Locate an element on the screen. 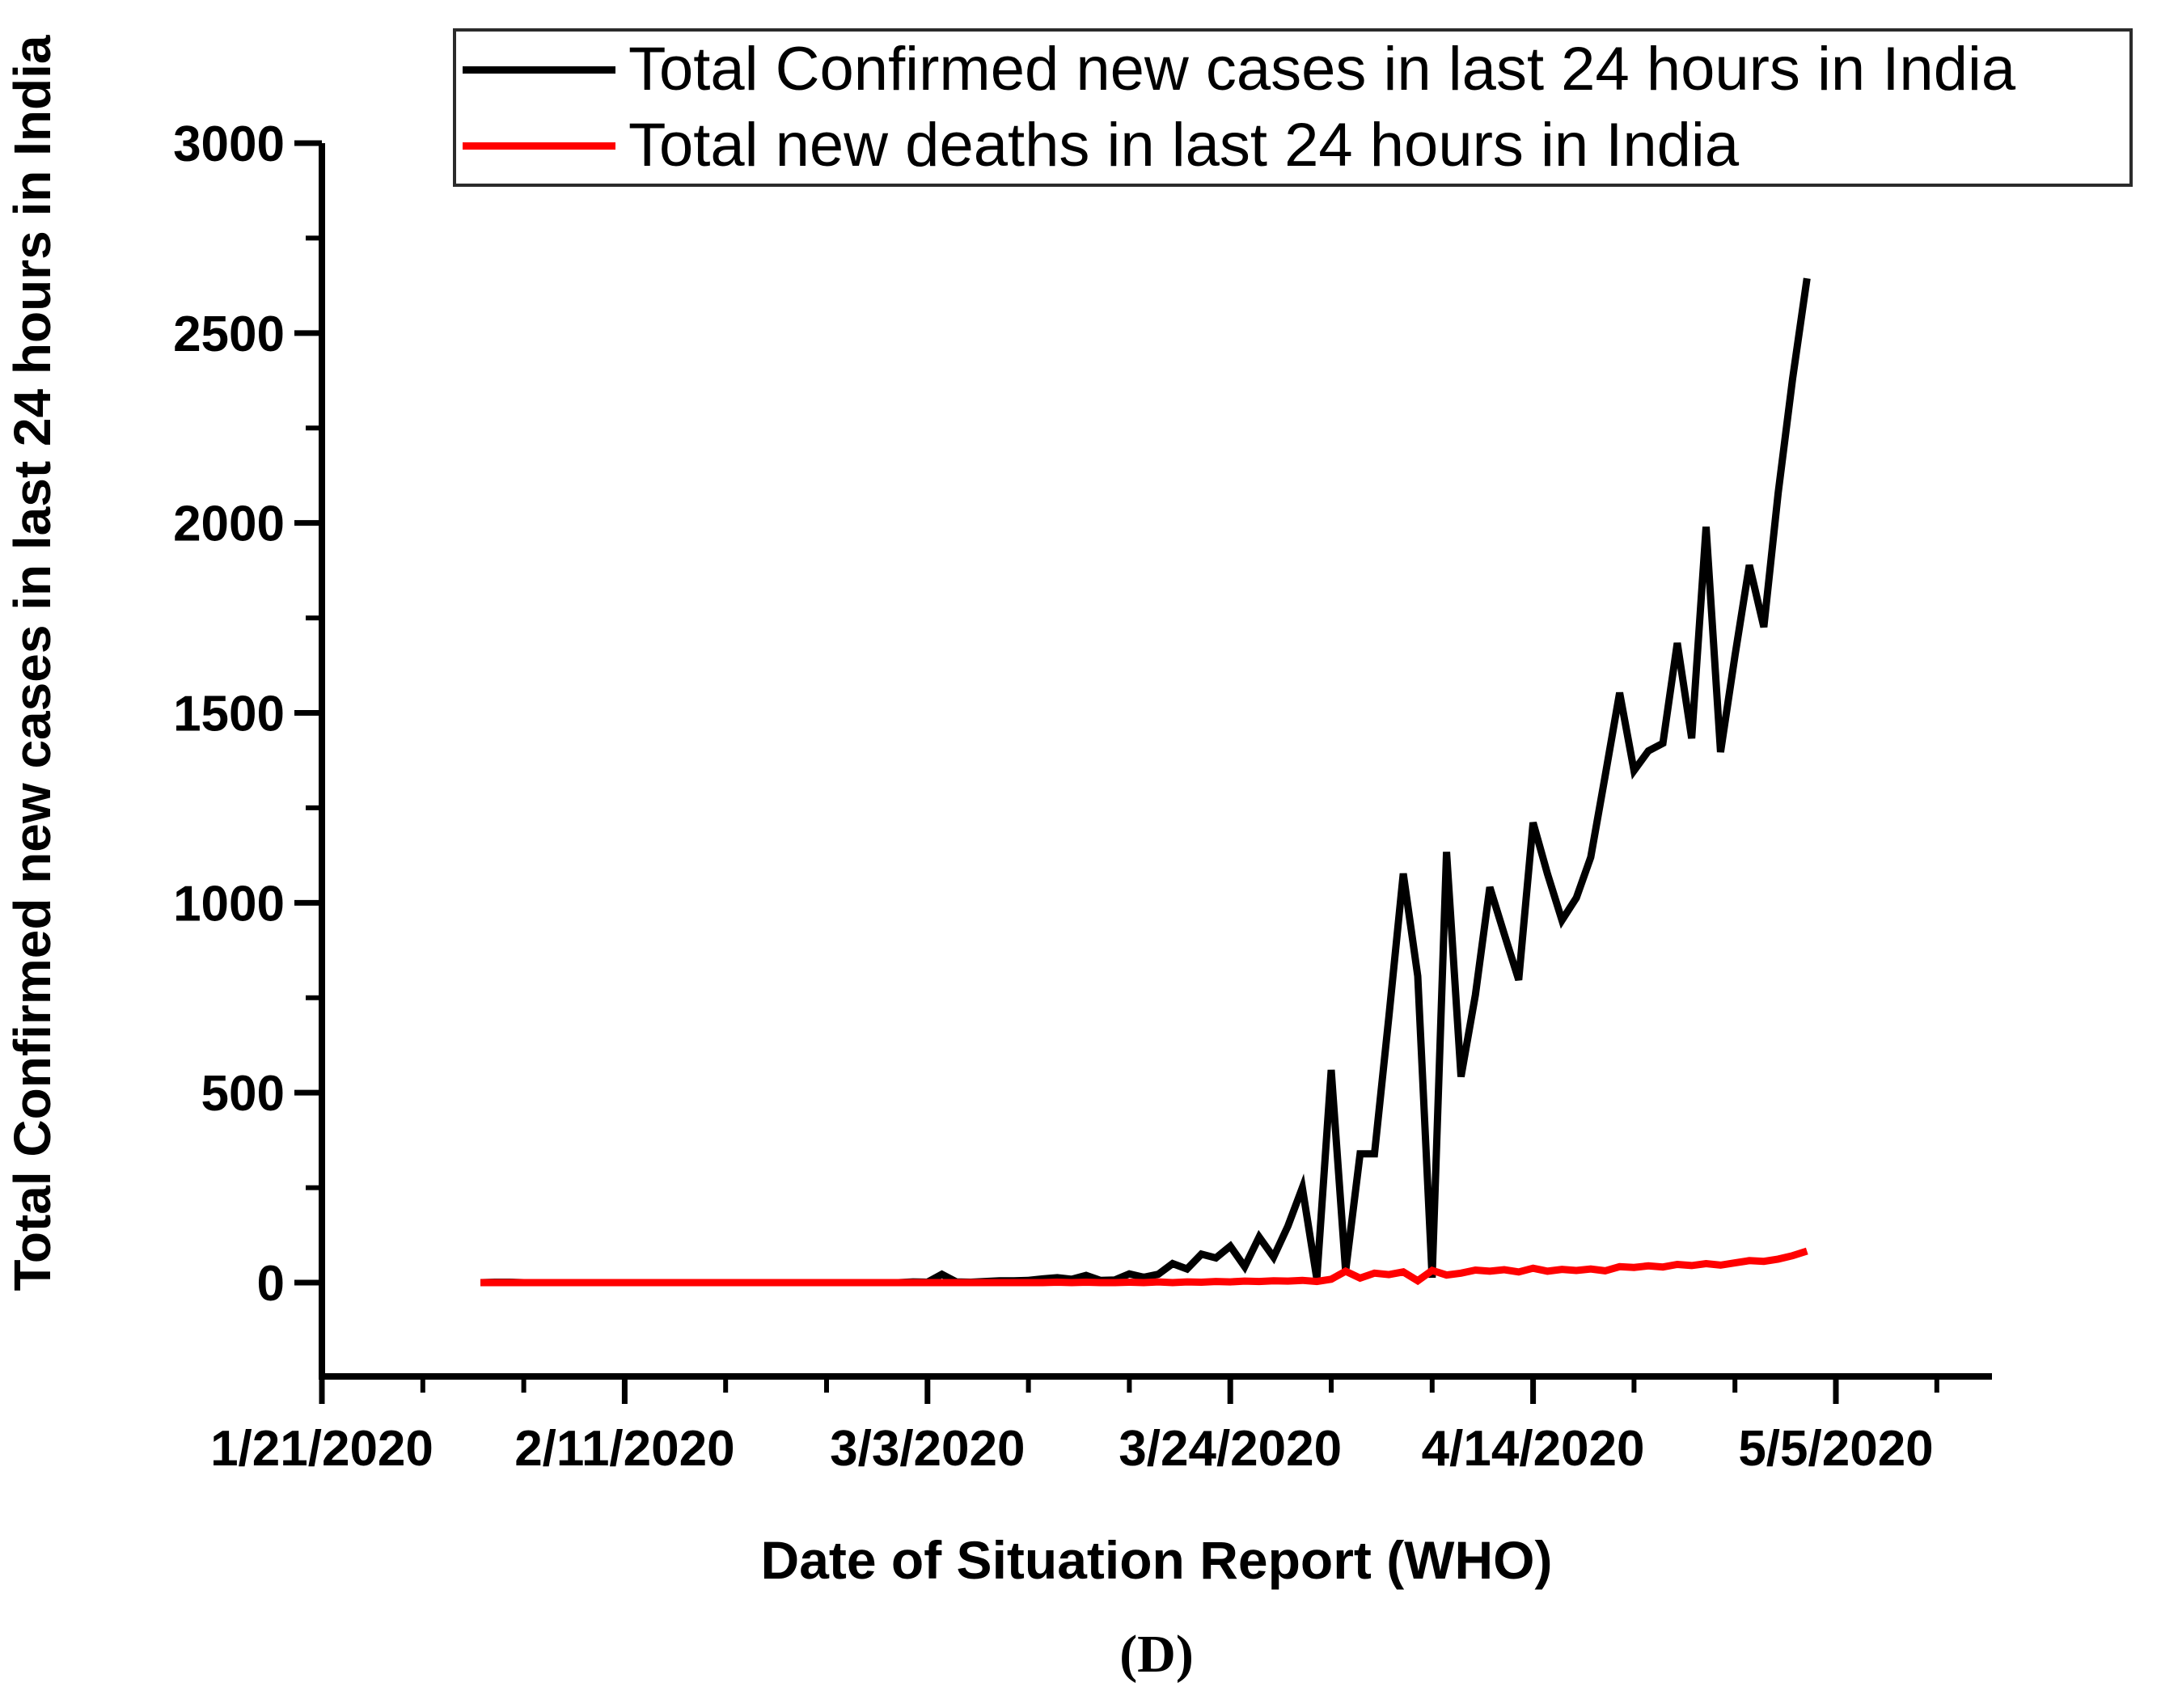 The image size is (2161, 1708). x-tick-label: 3/24/2020 is located at coordinates (1230, 1449).